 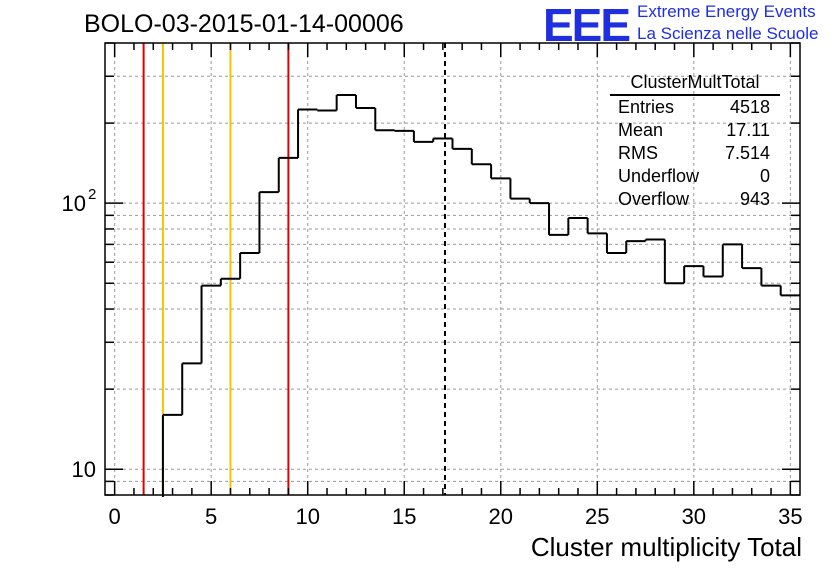 I want to click on y-tick-exponent: 2, so click(x=92, y=194).